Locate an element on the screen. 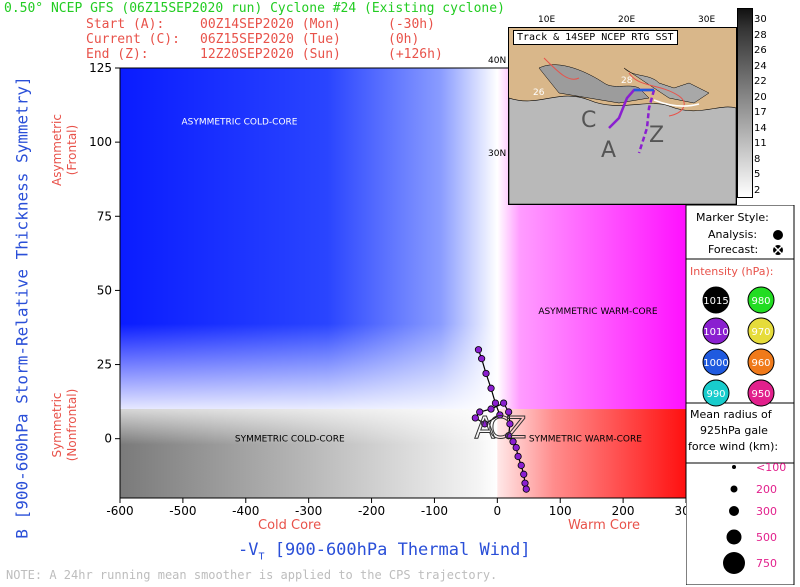 The width and height of the screenshot is (800, 587). intensity-box is located at coordinates (740, 331).